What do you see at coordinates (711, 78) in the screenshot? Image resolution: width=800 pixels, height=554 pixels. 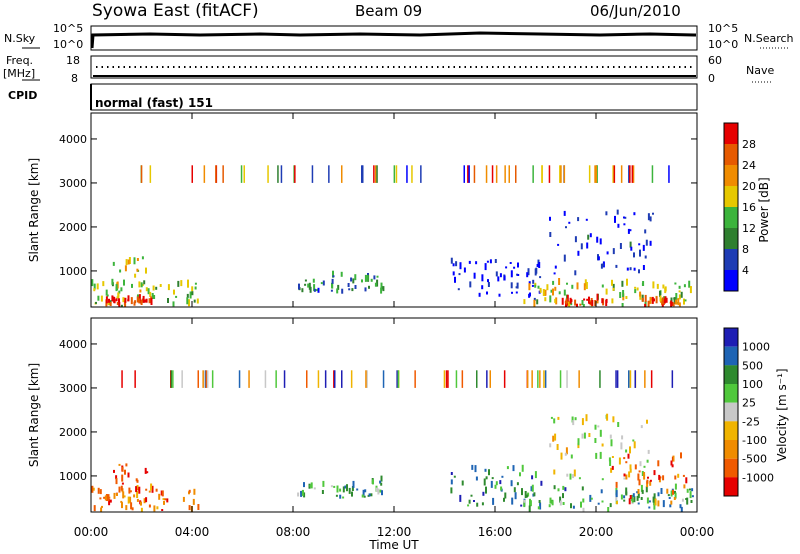 I see `nave-tick-low: 0` at bounding box center [711, 78].